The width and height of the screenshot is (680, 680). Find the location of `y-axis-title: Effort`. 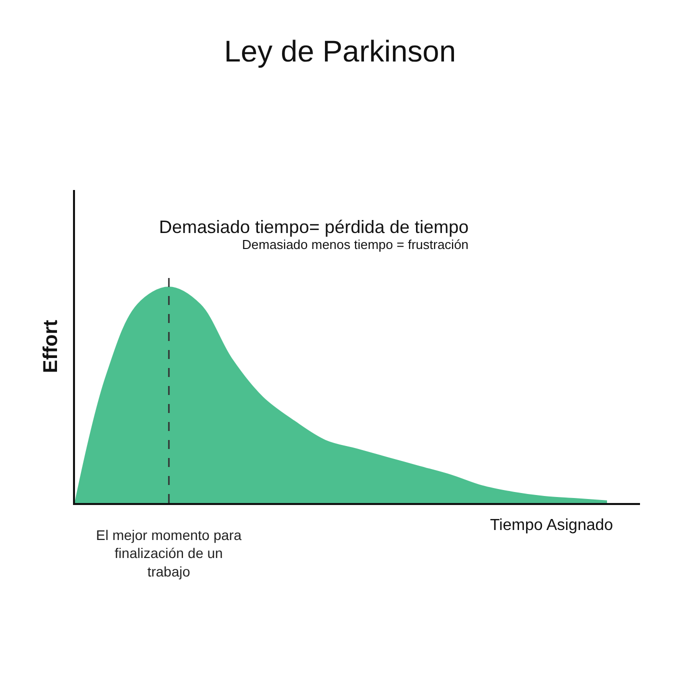

y-axis-title: Effort is located at coordinates (51, 347).